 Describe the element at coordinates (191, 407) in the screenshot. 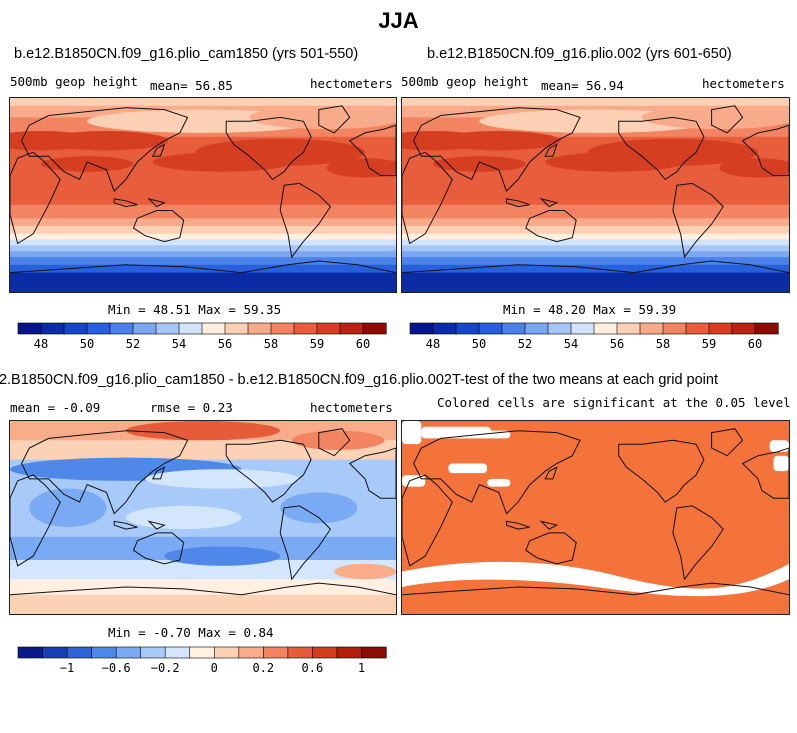

I see `panel3-rmse-label: rmse = 0.23` at that location.